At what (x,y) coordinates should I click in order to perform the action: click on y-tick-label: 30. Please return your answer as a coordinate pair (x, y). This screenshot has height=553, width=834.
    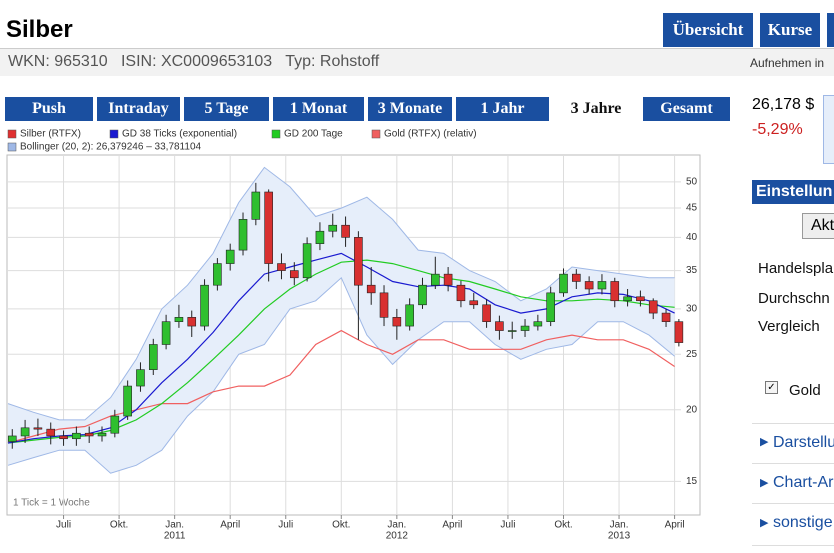
    Looking at the image, I should click on (692, 309).